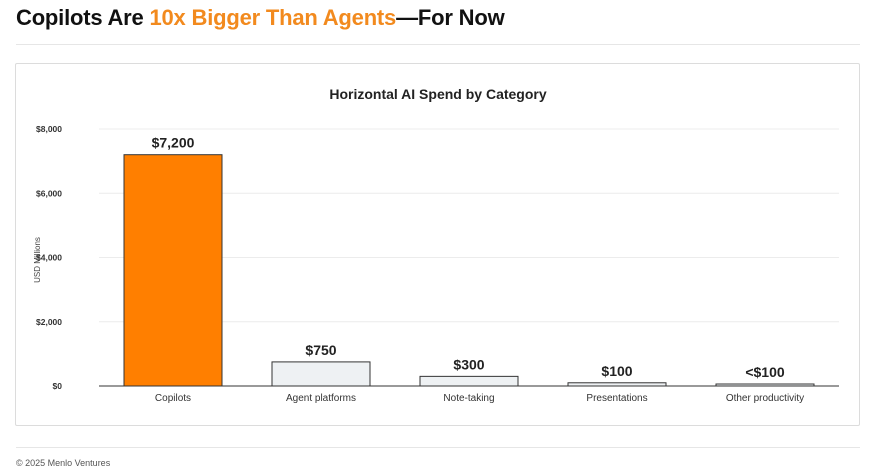  Describe the element at coordinates (765, 372) in the screenshot. I see `data-label: <$100` at that location.